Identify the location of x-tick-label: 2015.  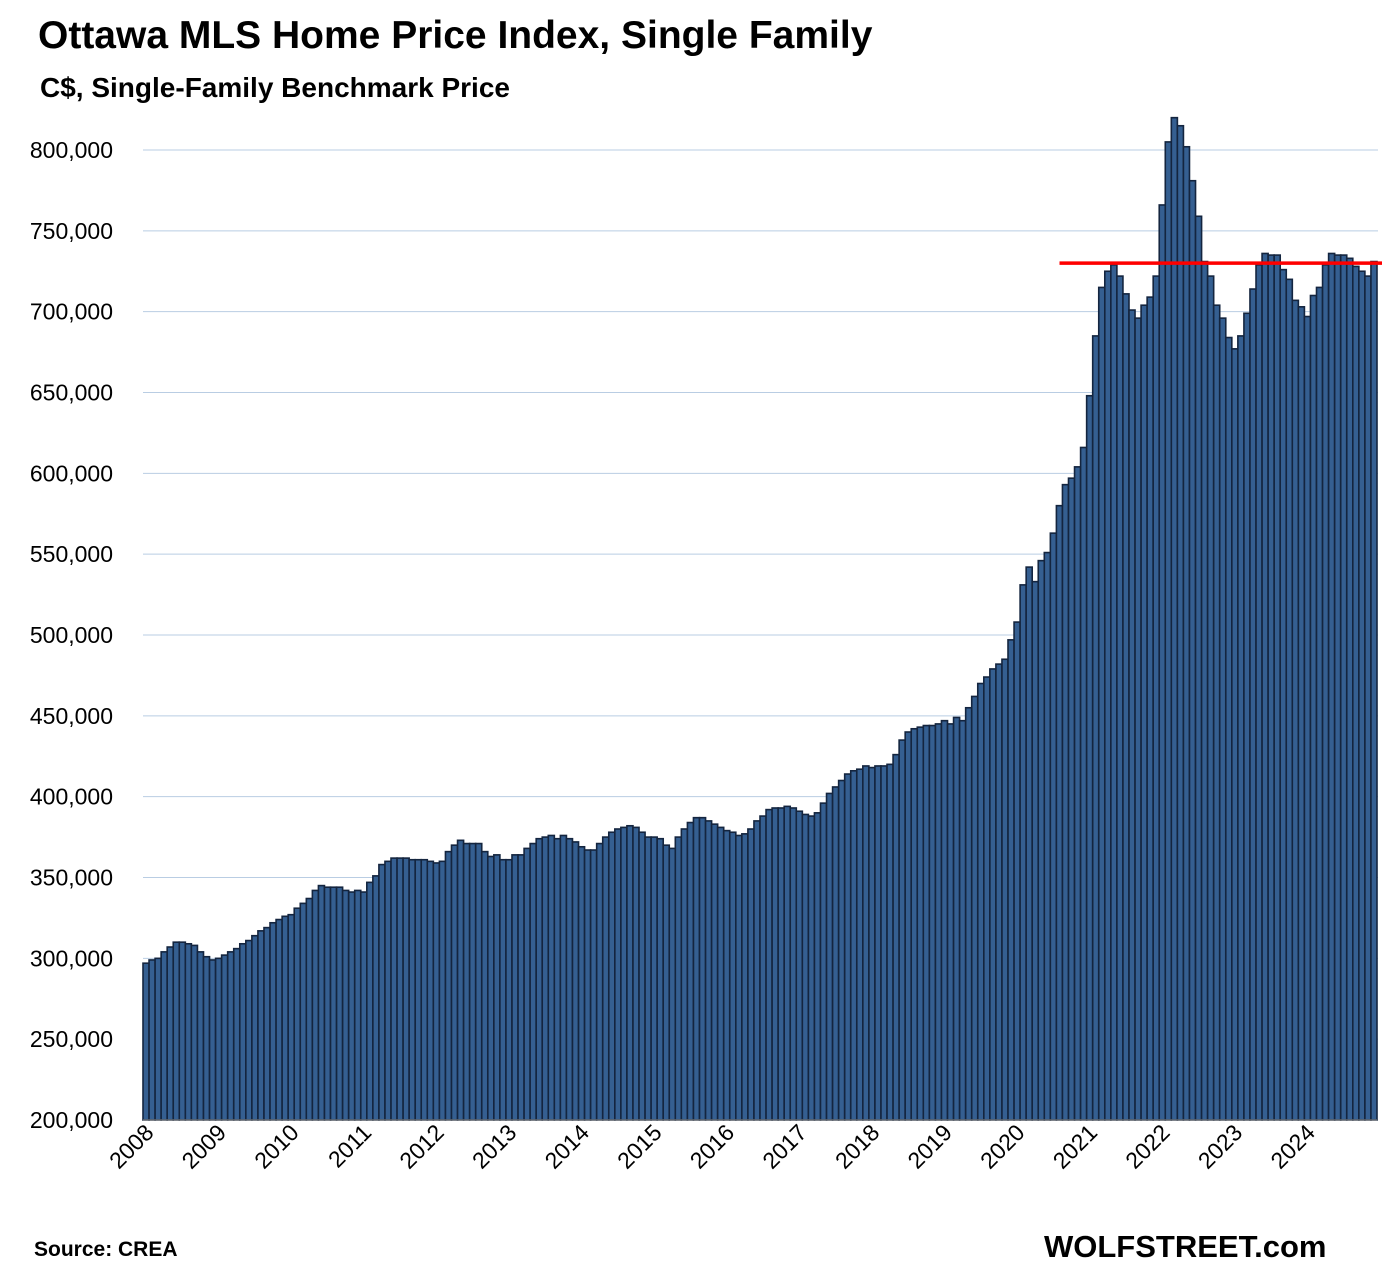
(639, 1146).